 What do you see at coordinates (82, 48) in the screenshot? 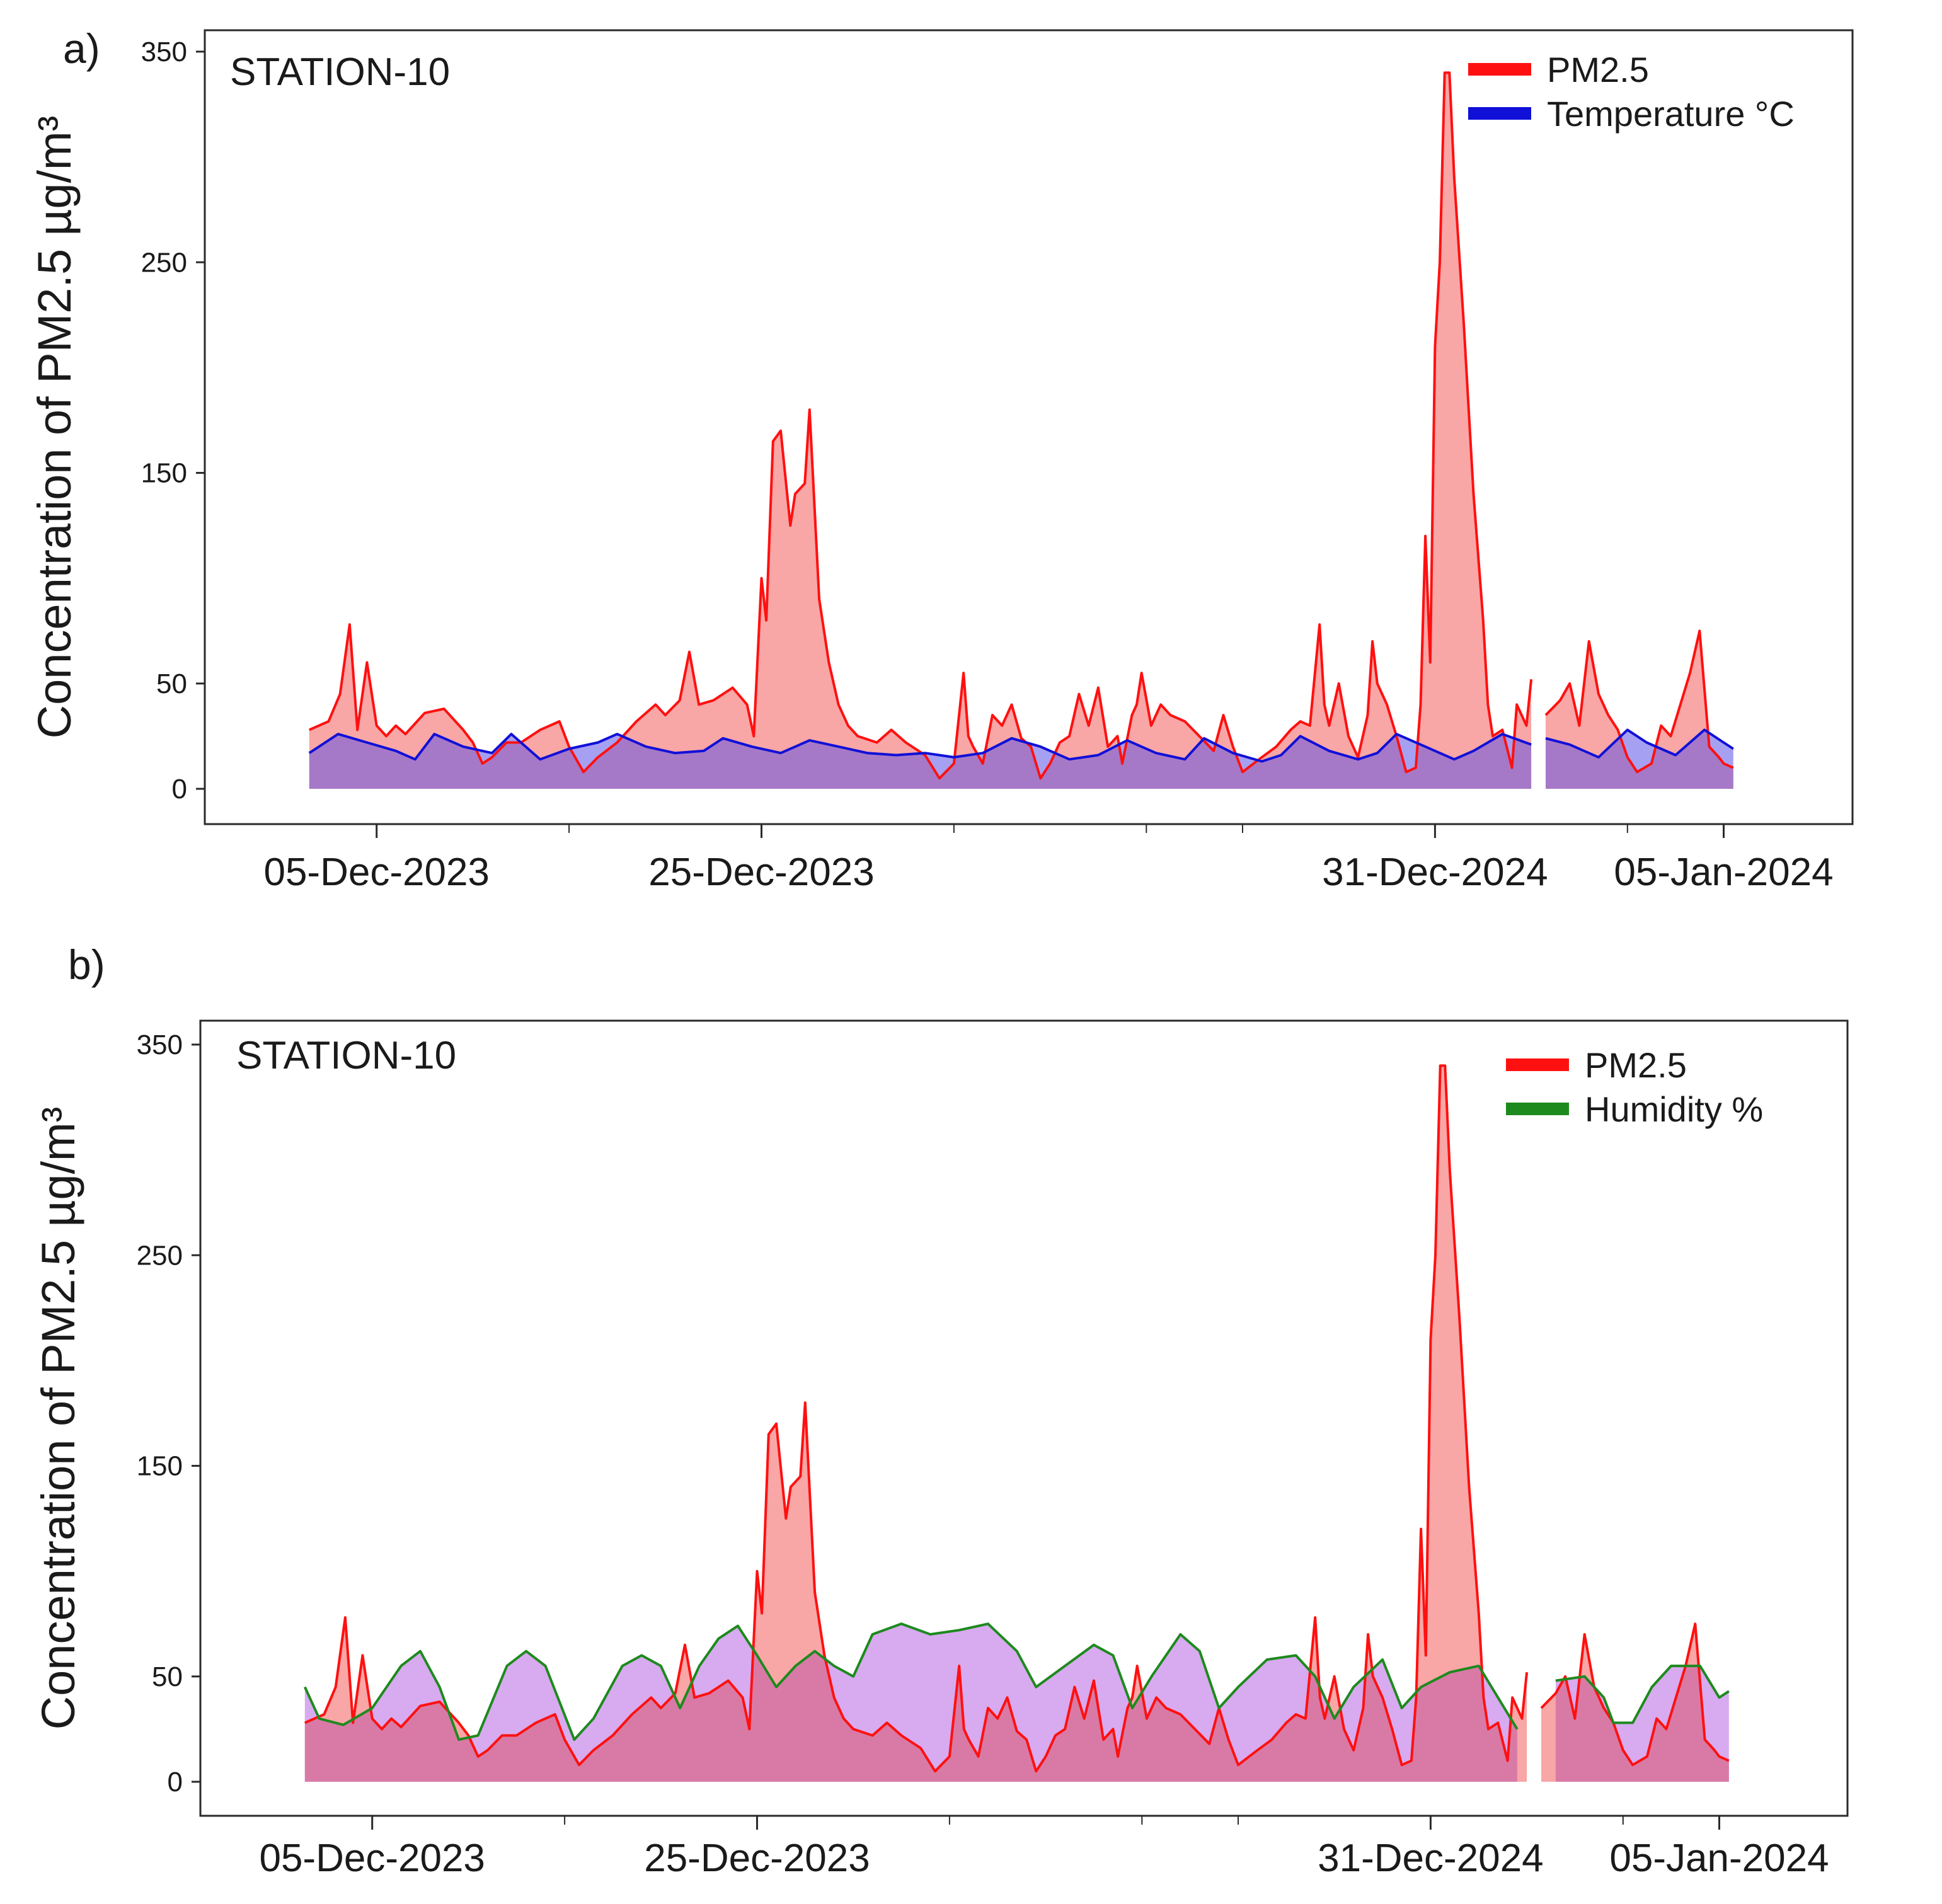
I see `panel-letter: a)` at bounding box center [82, 48].